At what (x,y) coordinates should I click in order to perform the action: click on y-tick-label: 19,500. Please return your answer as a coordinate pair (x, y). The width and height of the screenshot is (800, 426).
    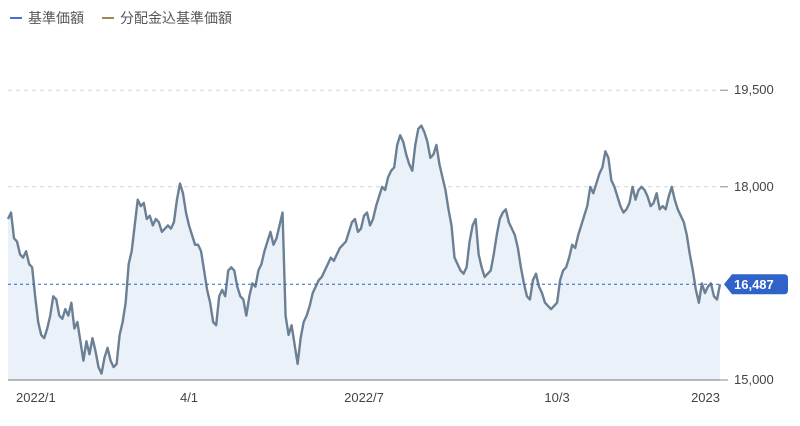
    Looking at the image, I should click on (754, 89).